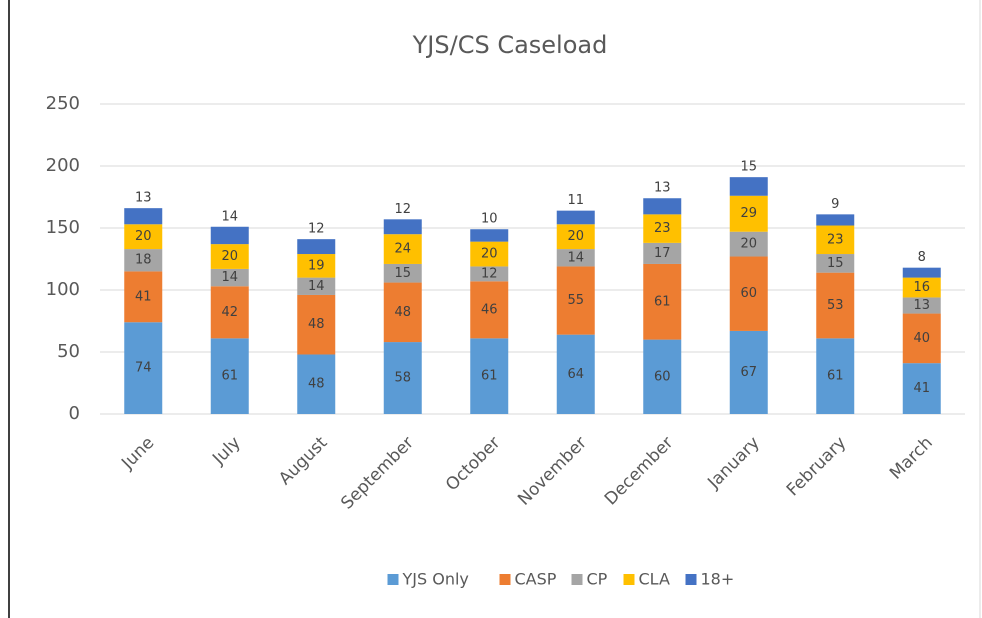 The height and width of the screenshot is (618, 982). I want to click on x-tick-label: March, so click(911, 458).